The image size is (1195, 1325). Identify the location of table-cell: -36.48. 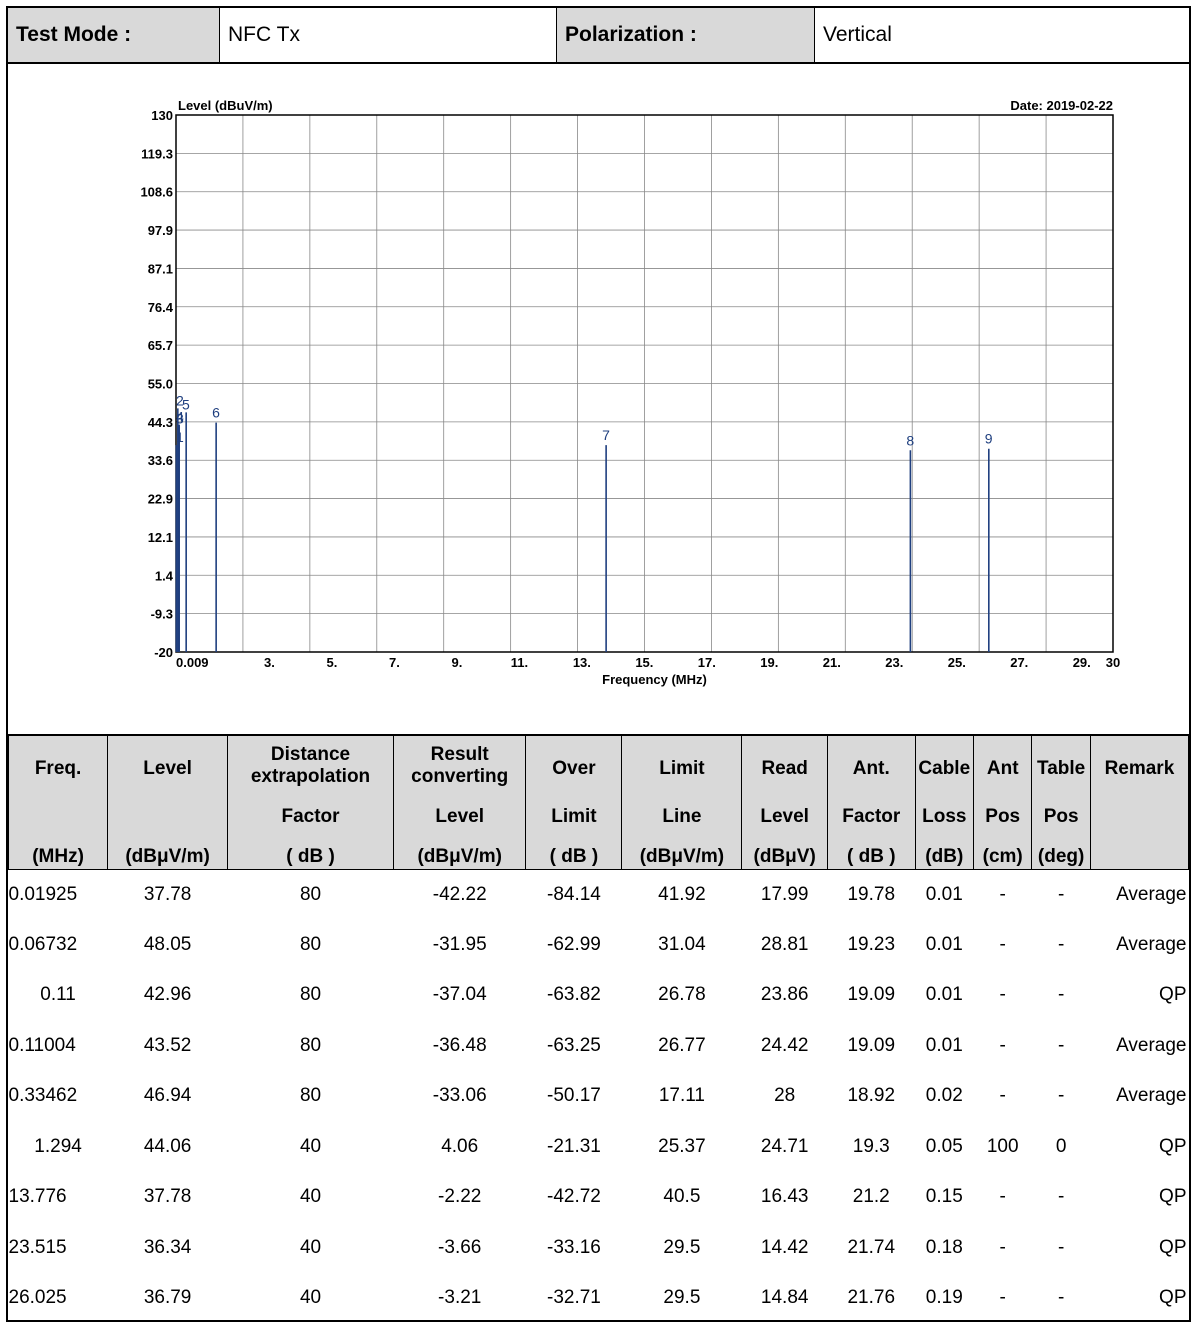
(459, 1045).